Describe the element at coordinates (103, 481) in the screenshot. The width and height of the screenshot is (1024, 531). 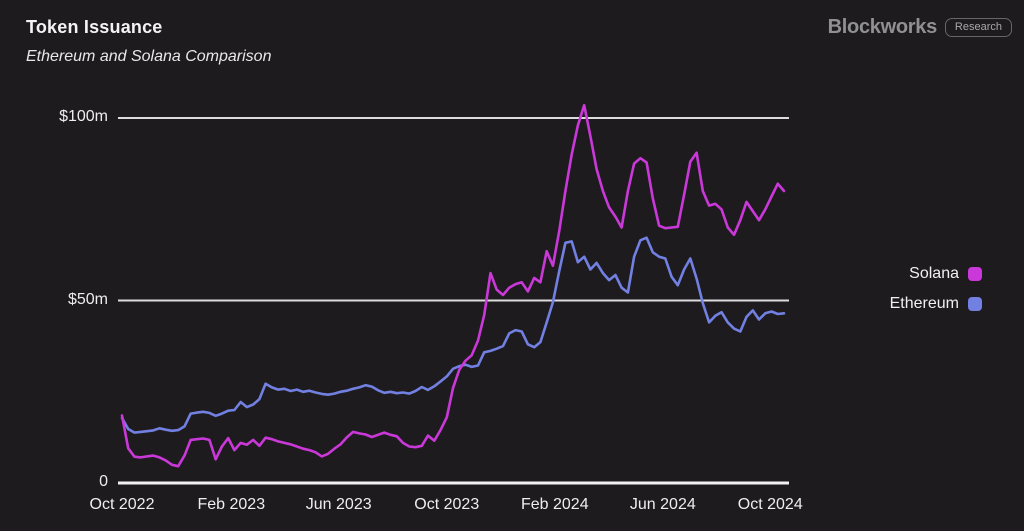
I see `y-axis-label: 0` at that location.